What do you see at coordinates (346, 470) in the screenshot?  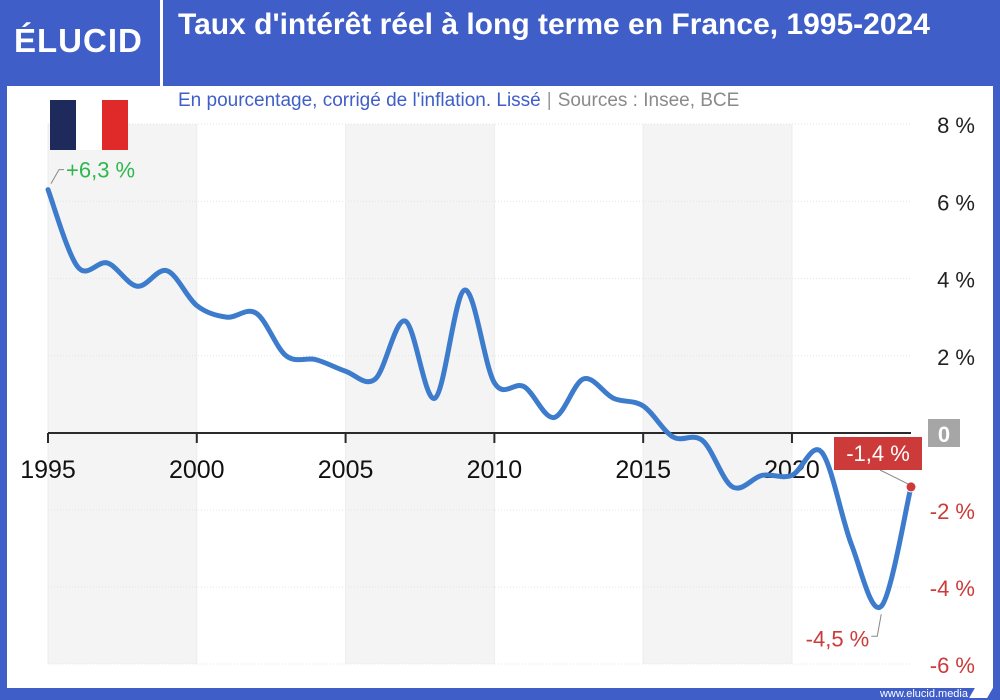 I see `x-tick-label: 2005` at bounding box center [346, 470].